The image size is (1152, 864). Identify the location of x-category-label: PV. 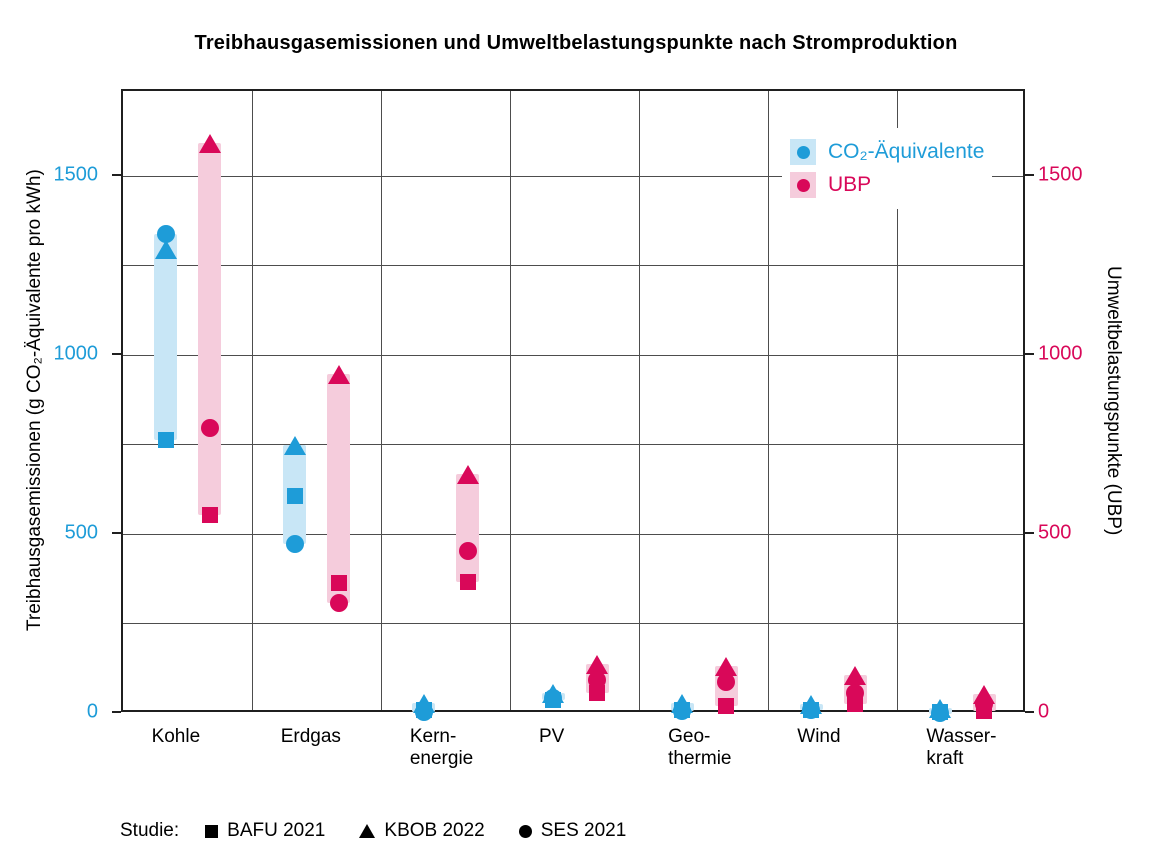
(551, 737).